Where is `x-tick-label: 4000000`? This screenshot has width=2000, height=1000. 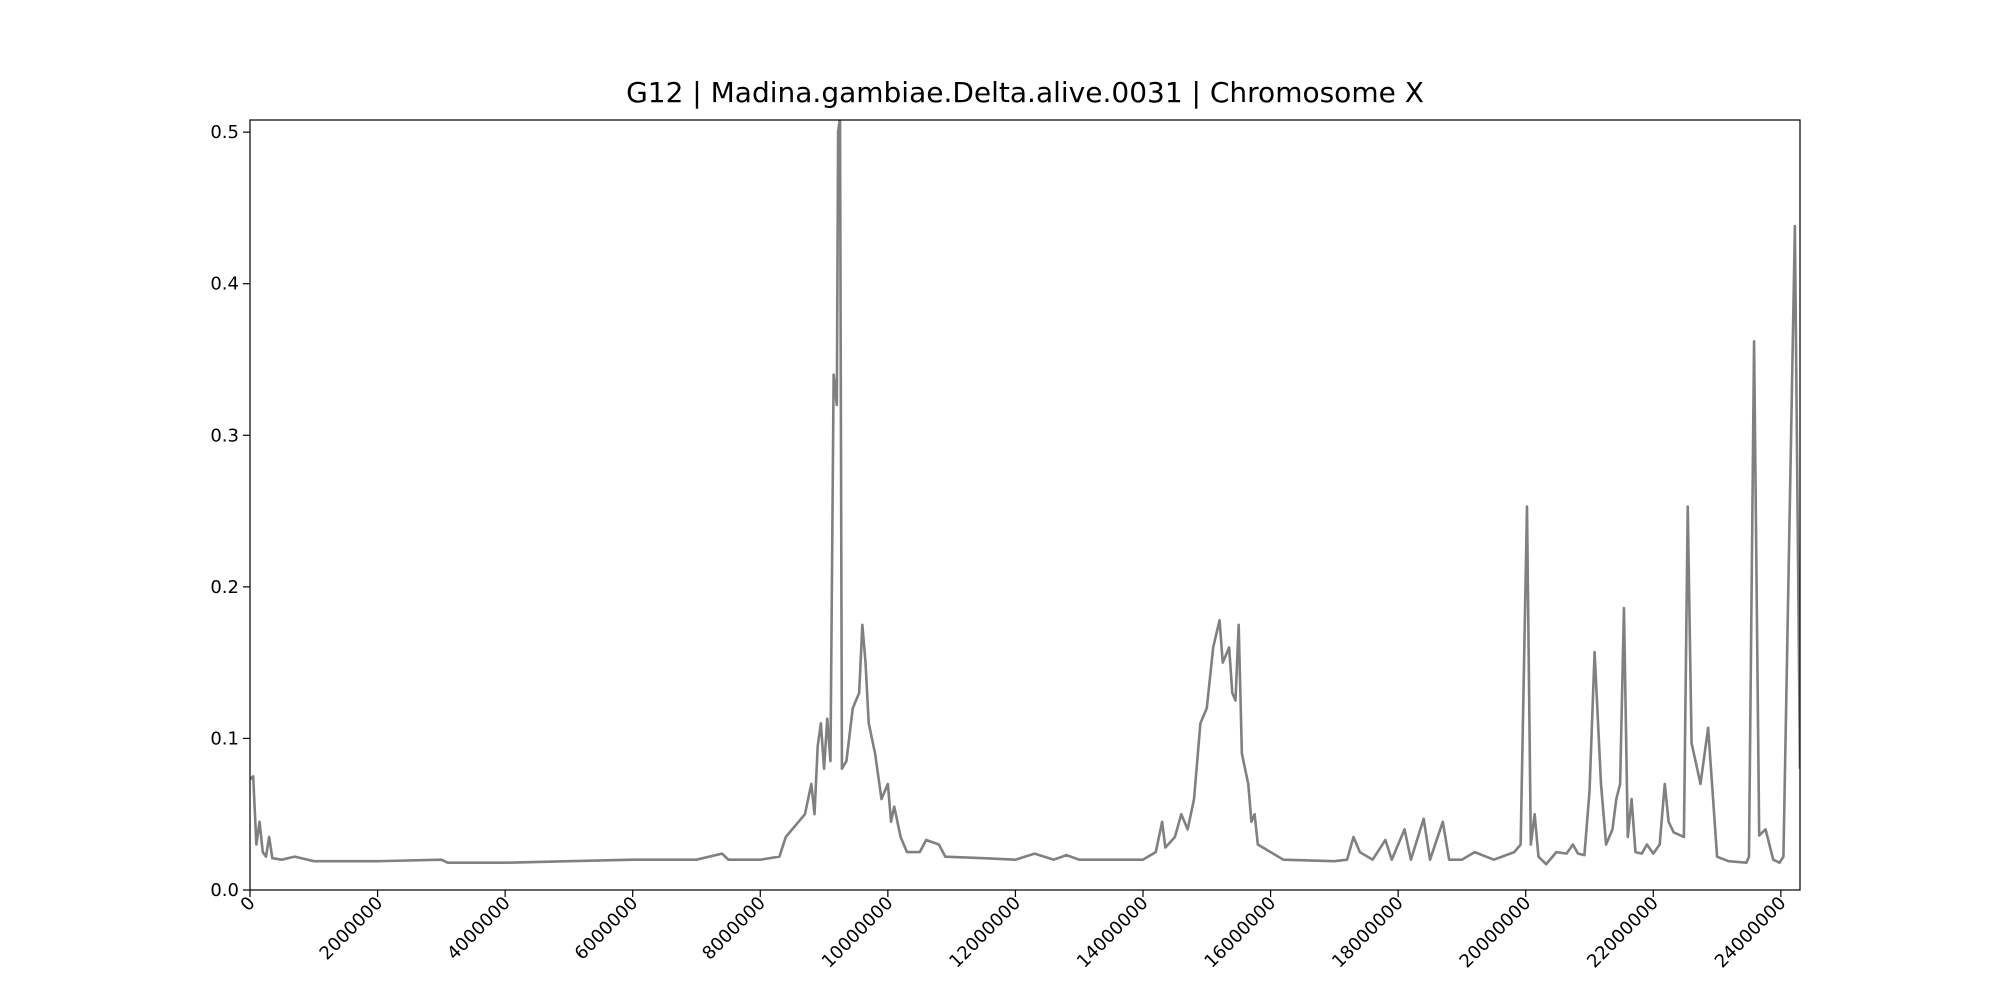
x-tick-label: 4000000 is located at coordinates (479, 929).